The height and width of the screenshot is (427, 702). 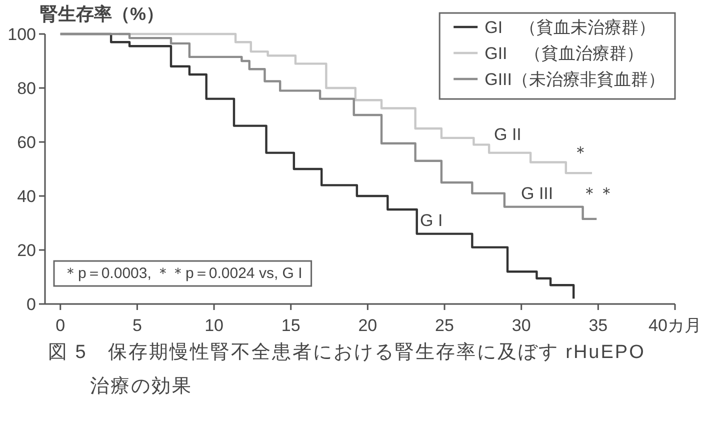 What do you see at coordinates (26, 88) in the screenshot?
I see `y-tick-label: 80` at bounding box center [26, 88].